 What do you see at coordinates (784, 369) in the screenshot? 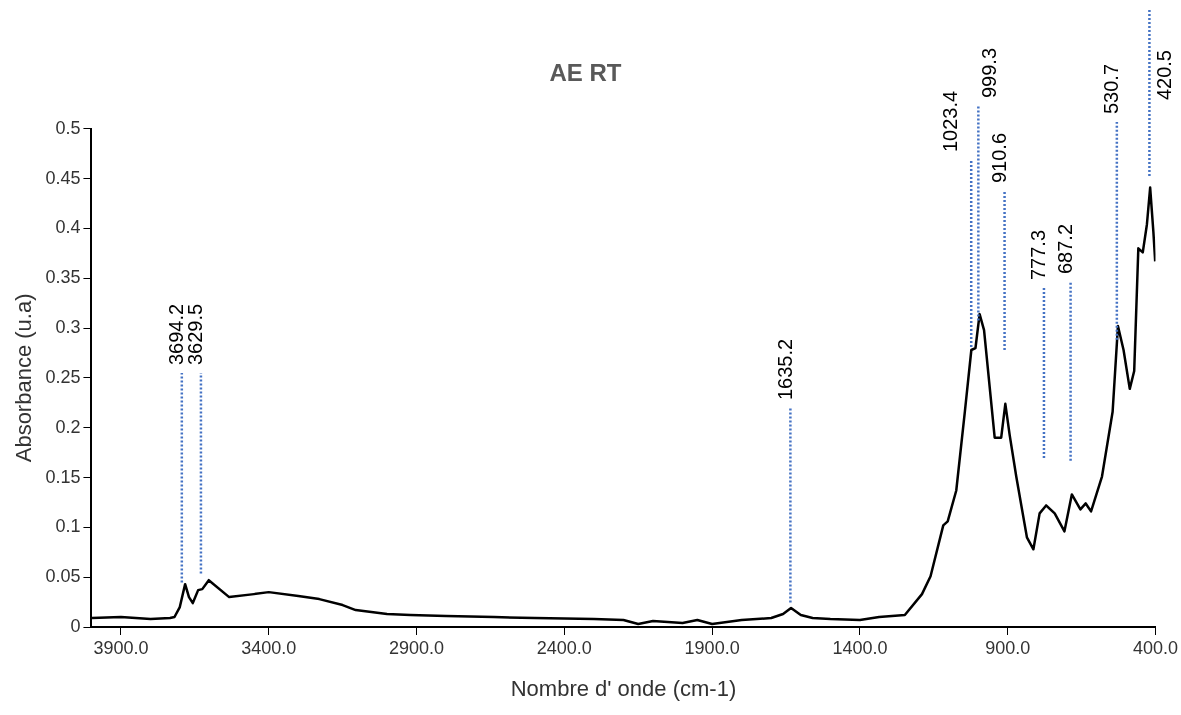
I see `ref-line-label: 1635.2` at bounding box center [784, 369].